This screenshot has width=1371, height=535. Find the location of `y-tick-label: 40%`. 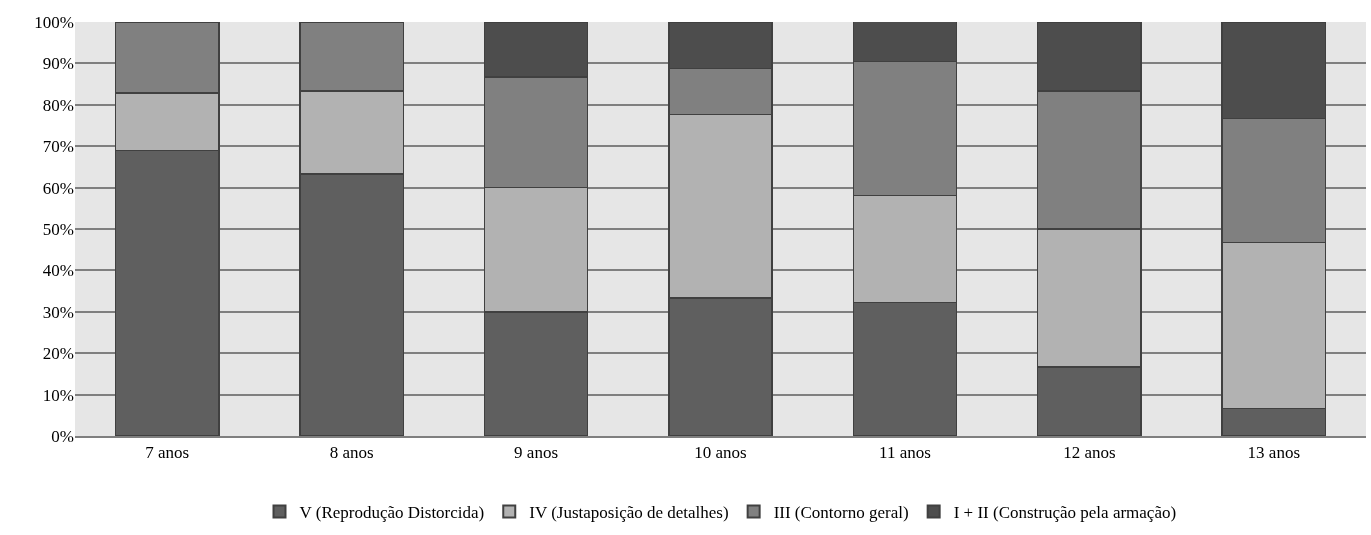

y-tick-label: 40% is located at coordinates (58, 271).